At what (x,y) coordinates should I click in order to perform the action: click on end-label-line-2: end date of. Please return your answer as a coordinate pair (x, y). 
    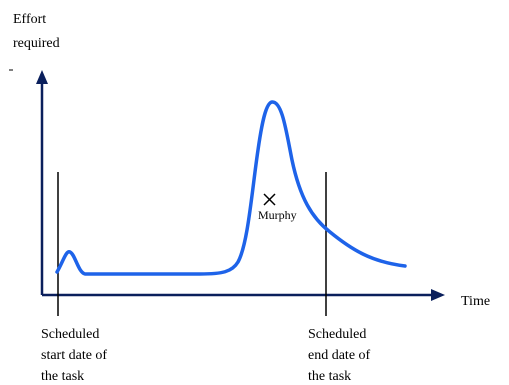
    Looking at the image, I should click on (339, 355).